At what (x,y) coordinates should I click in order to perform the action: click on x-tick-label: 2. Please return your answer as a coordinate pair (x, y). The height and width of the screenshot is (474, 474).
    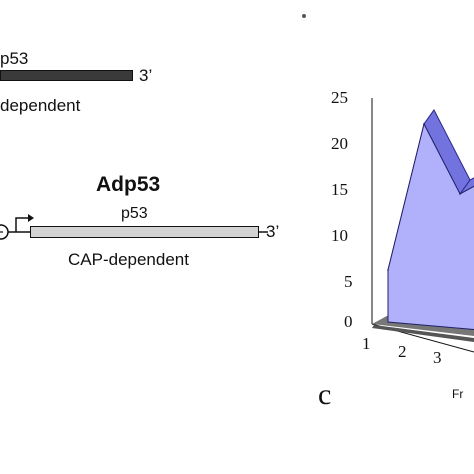
    Looking at the image, I should click on (402, 351).